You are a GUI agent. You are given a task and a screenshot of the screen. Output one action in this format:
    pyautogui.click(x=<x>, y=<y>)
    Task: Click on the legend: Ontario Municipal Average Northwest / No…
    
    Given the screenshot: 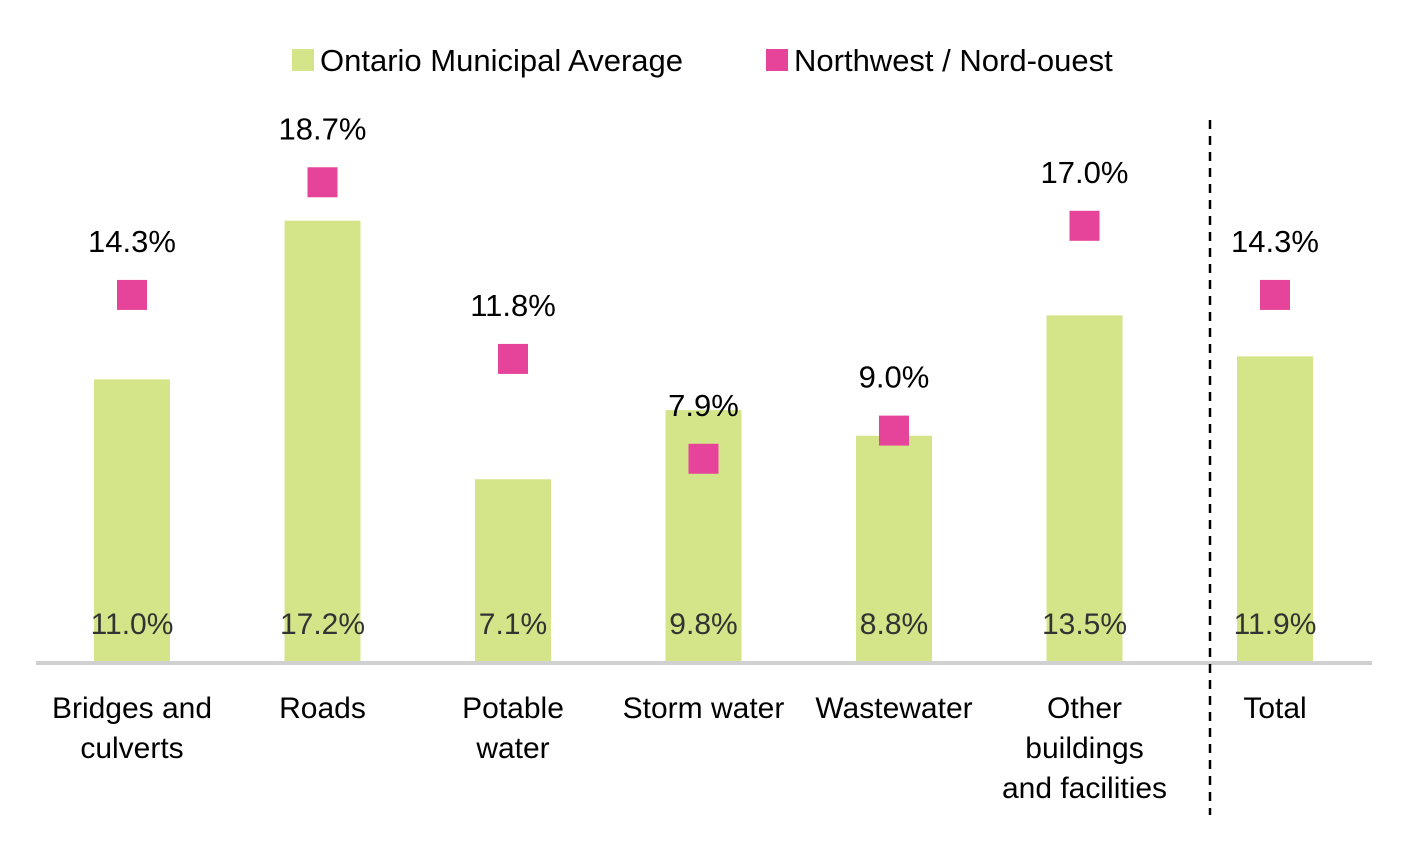 What is the action you would take?
    pyautogui.click(x=702, y=60)
    